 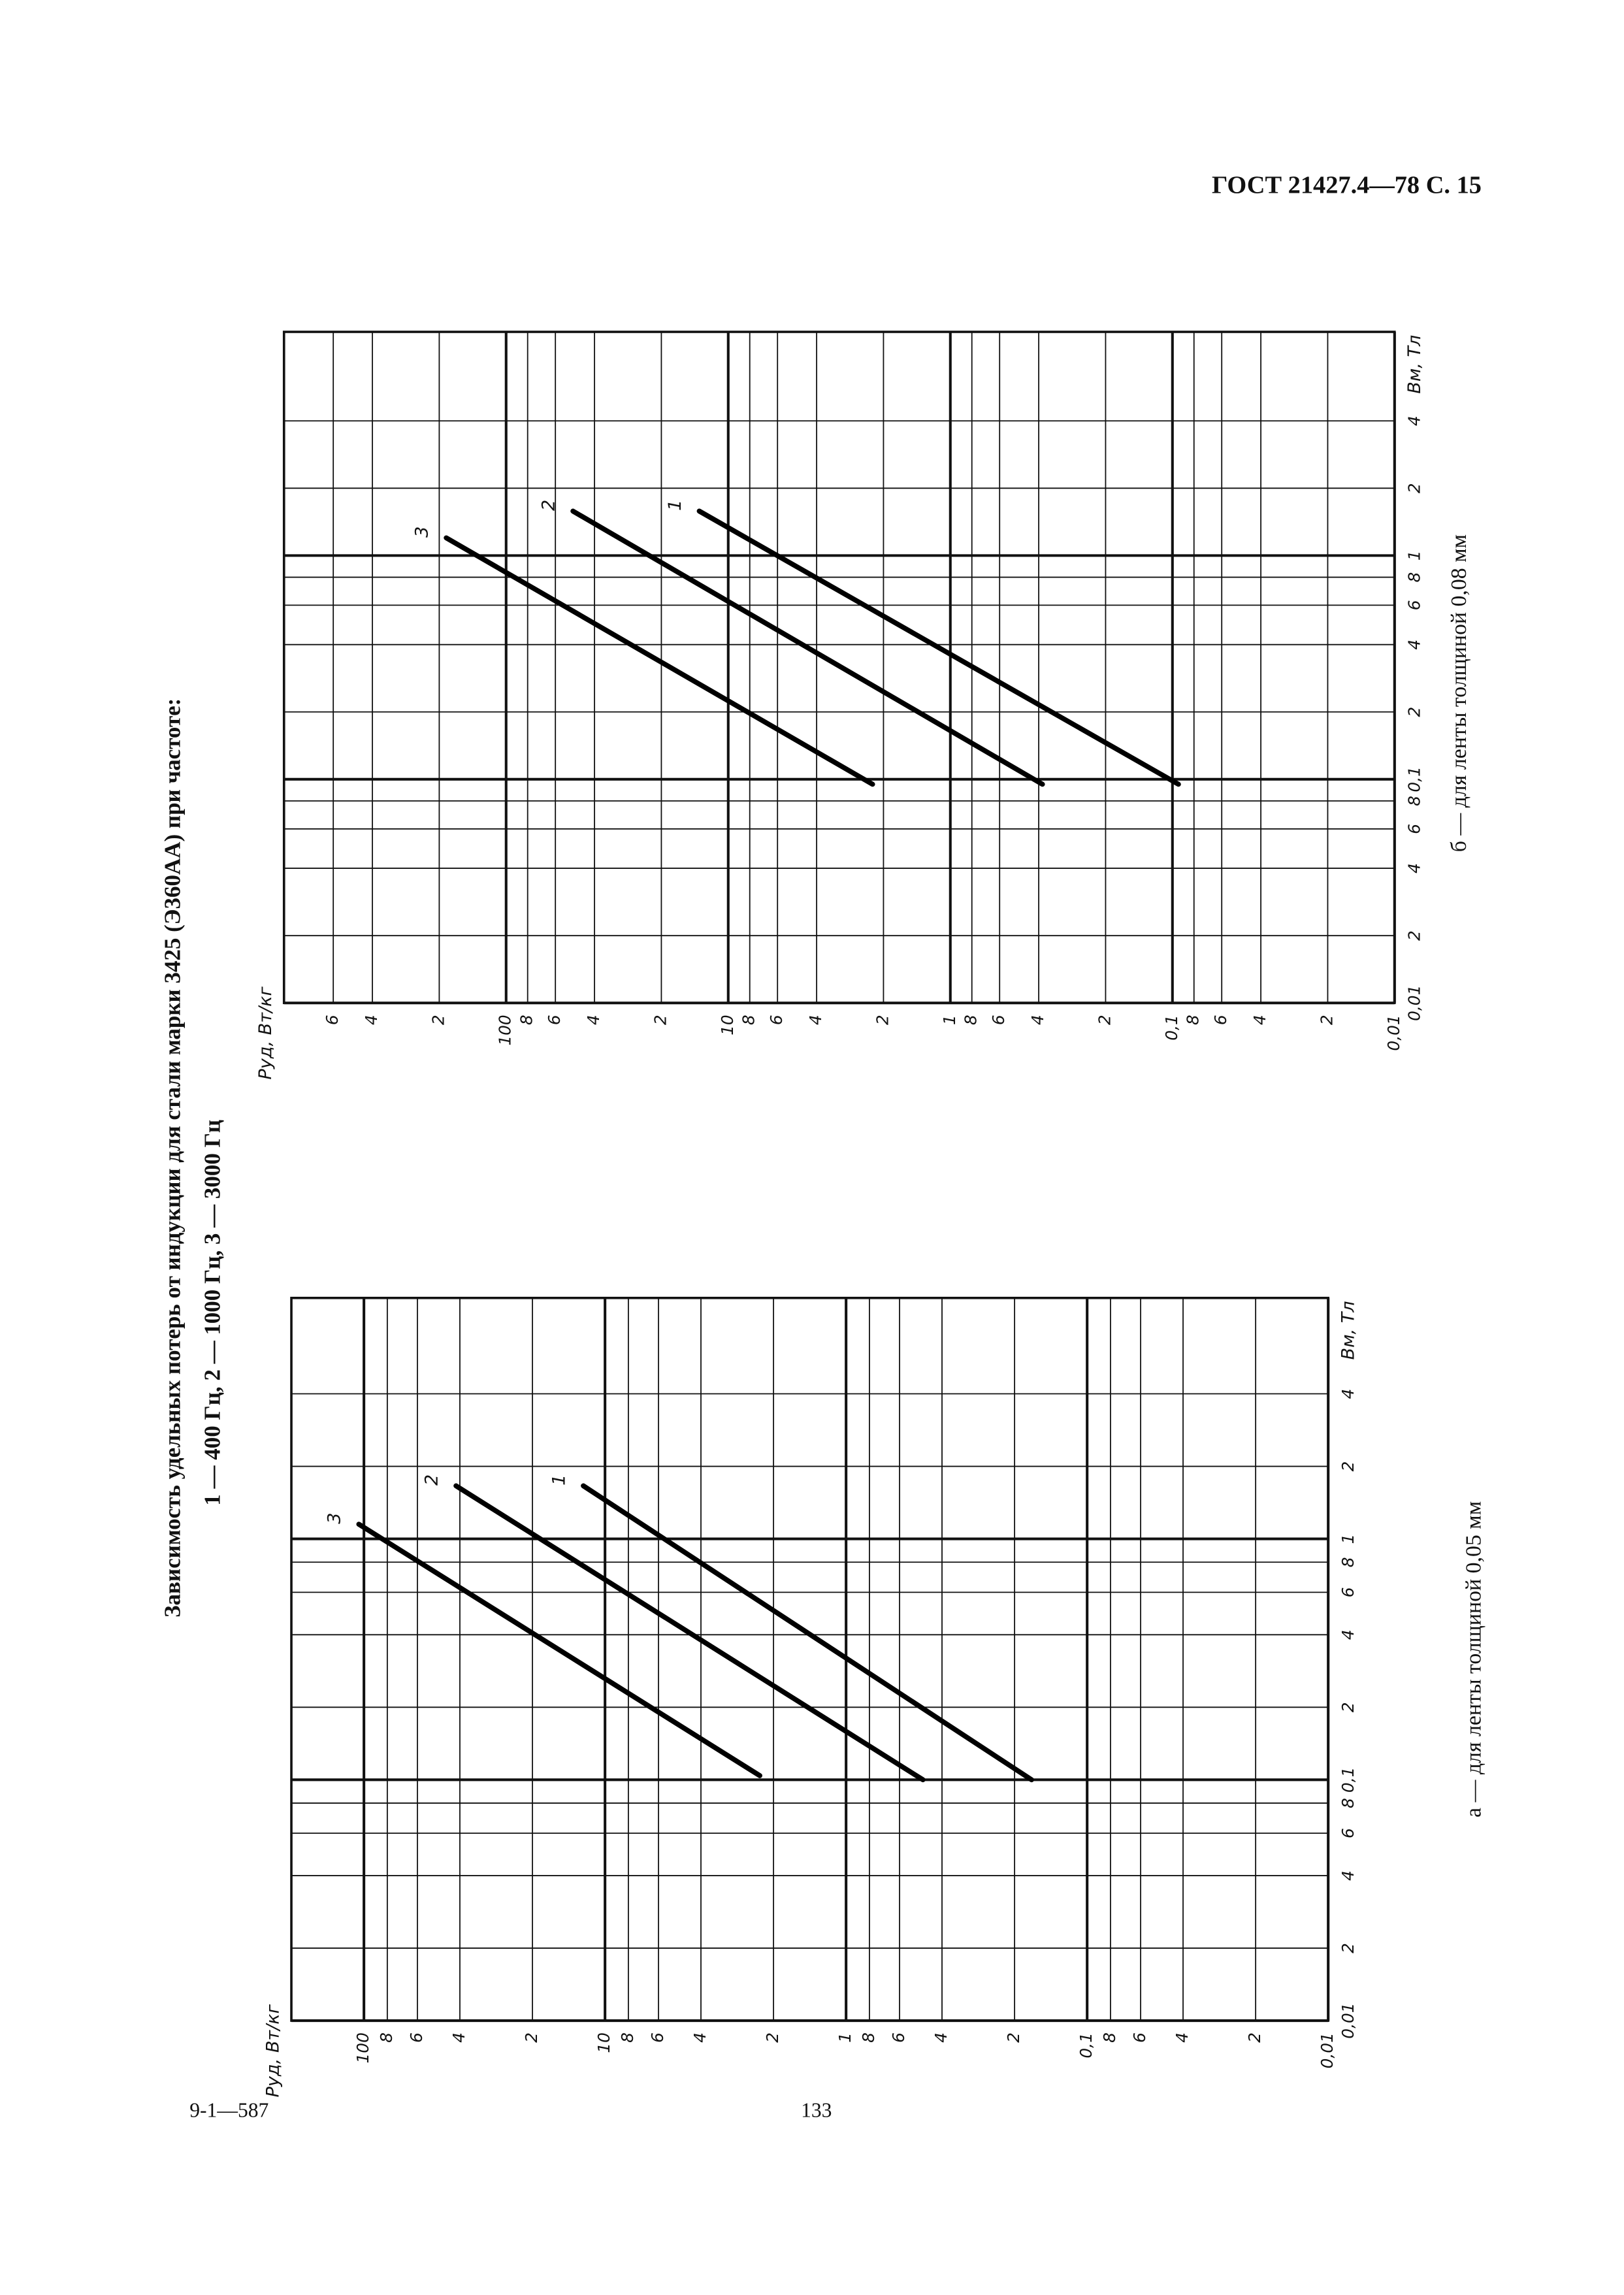 I want to click on figure-caption: а — для ленты толщиной 0,05 мм, so click(x=1474, y=1659).